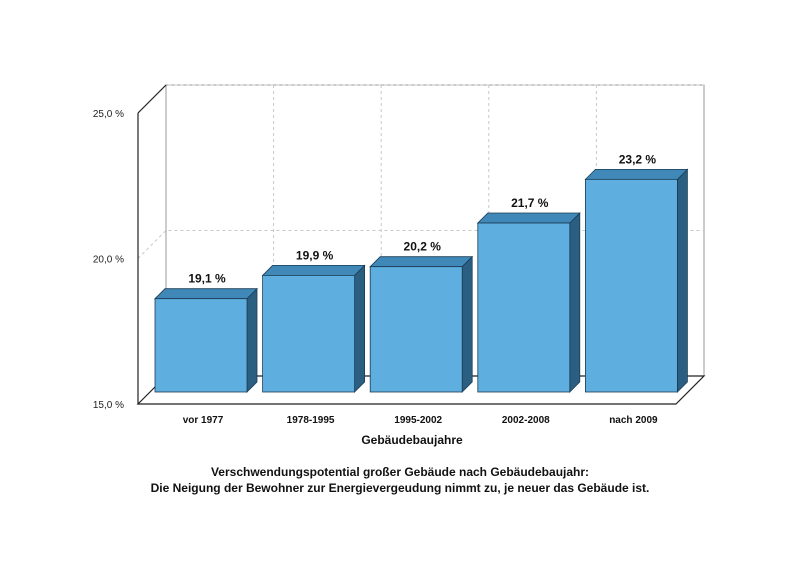 The image size is (800, 565). Describe the element at coordinates (311, 420) in the screenshot. I see `x-tick-label: 1978-1995` at that location.